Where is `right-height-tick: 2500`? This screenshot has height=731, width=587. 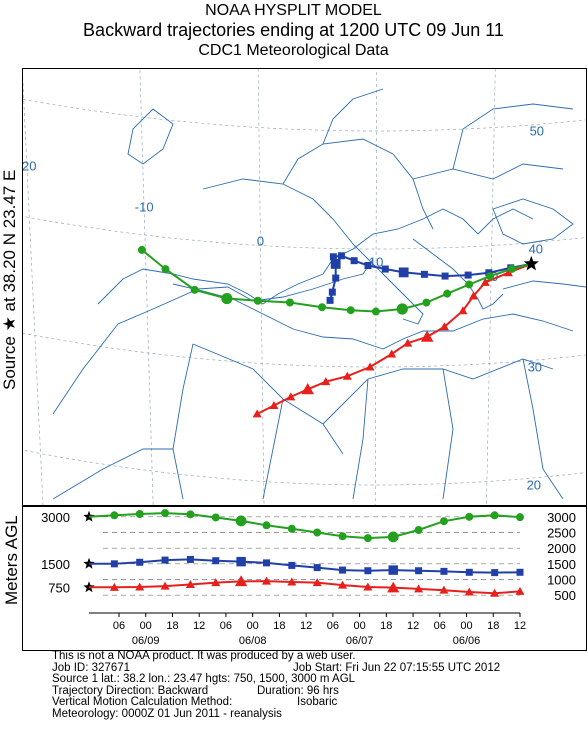 right-height-tick: 2500 is located at coordinates (561, 533).